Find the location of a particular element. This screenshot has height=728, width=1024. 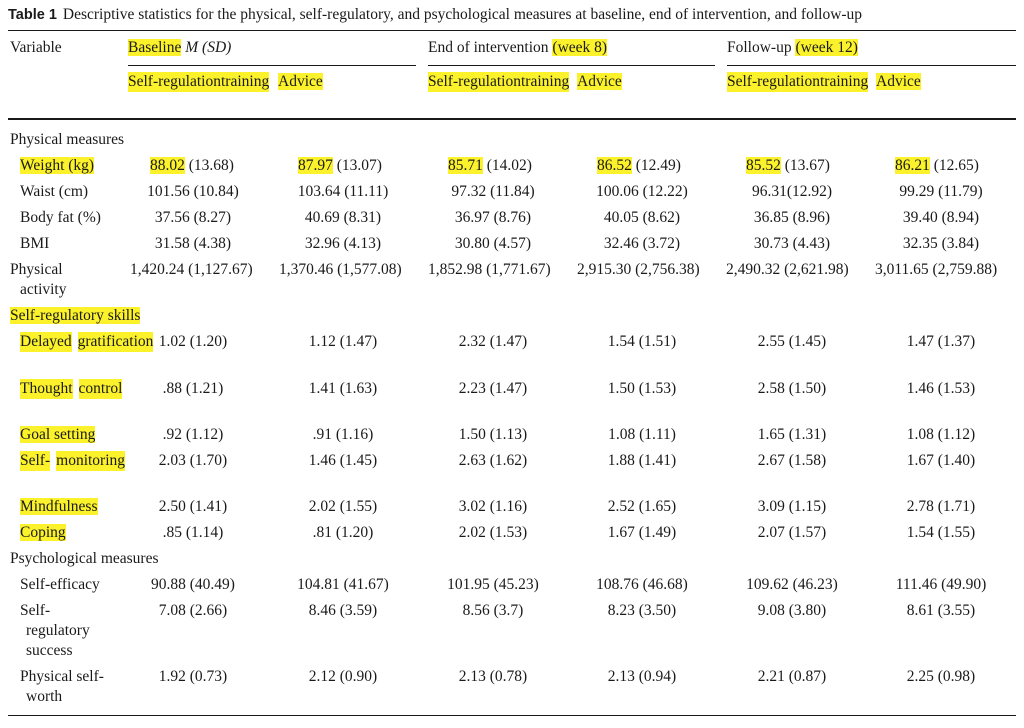

header-srt-baseline: Self-regulationtraining is located at coordinates (199, 82).